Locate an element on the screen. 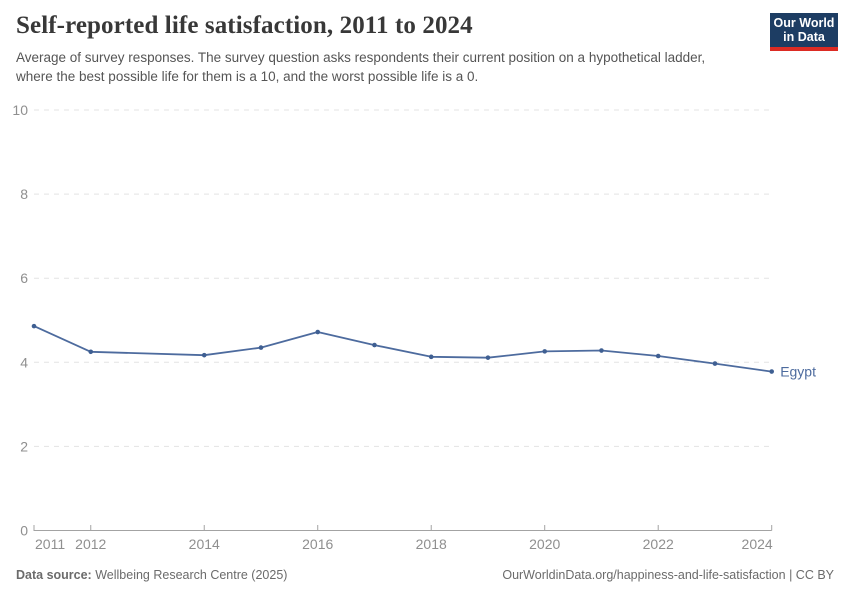  owid-logo-line2: in Data is located at coordinates (804, 37).